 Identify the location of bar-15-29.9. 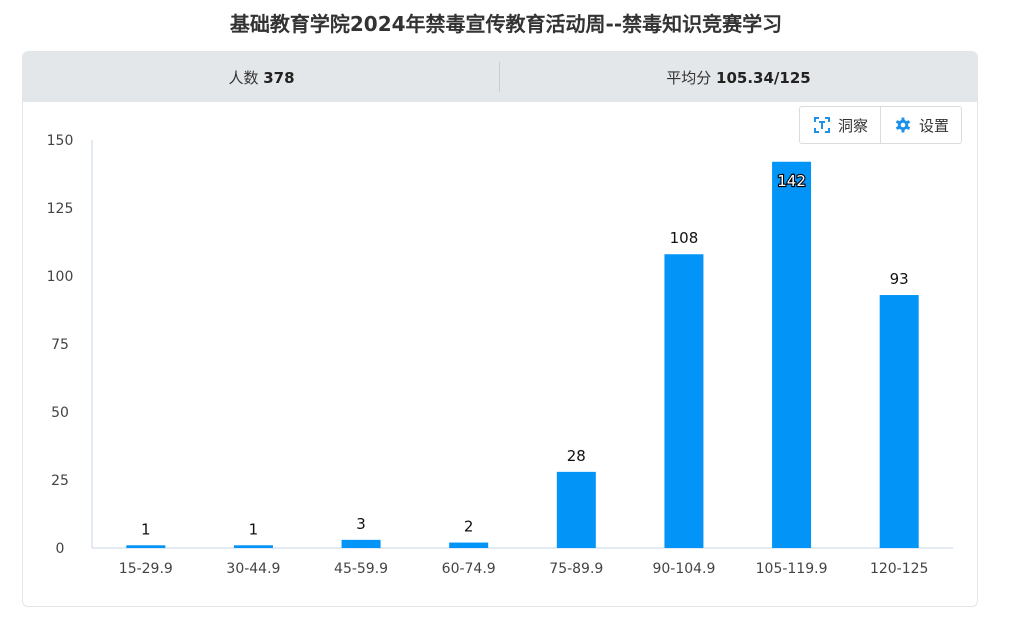
(146, 546).